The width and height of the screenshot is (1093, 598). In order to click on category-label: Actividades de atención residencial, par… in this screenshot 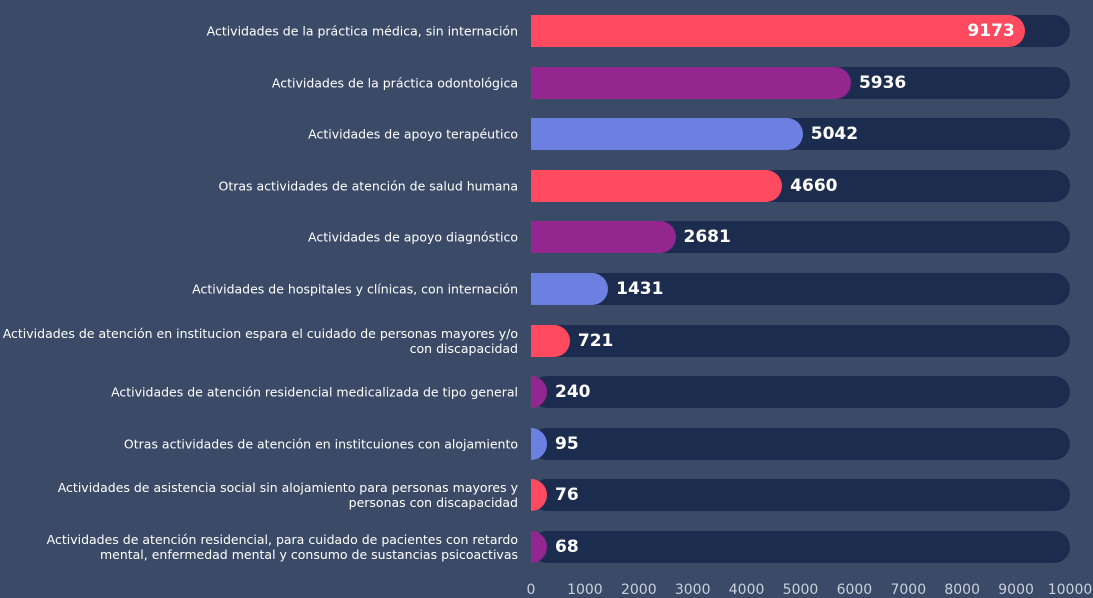, I will do `click(282, 547)`.